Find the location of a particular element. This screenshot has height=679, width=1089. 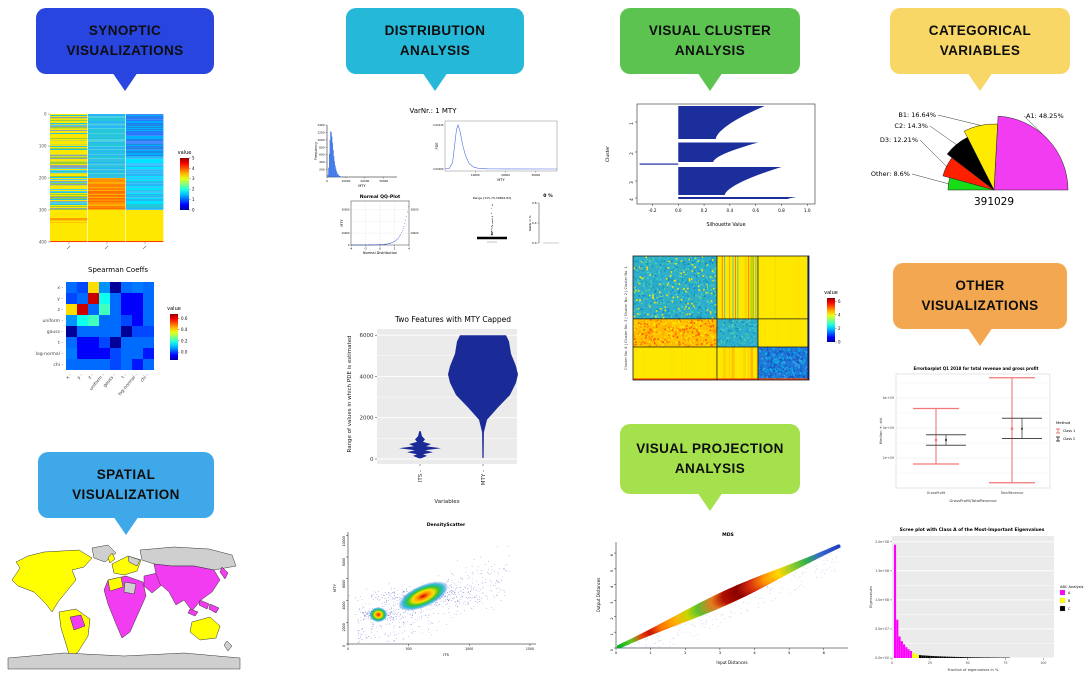

svg-text: Two Features with MTY Capped is located at coordinates (452, 319).